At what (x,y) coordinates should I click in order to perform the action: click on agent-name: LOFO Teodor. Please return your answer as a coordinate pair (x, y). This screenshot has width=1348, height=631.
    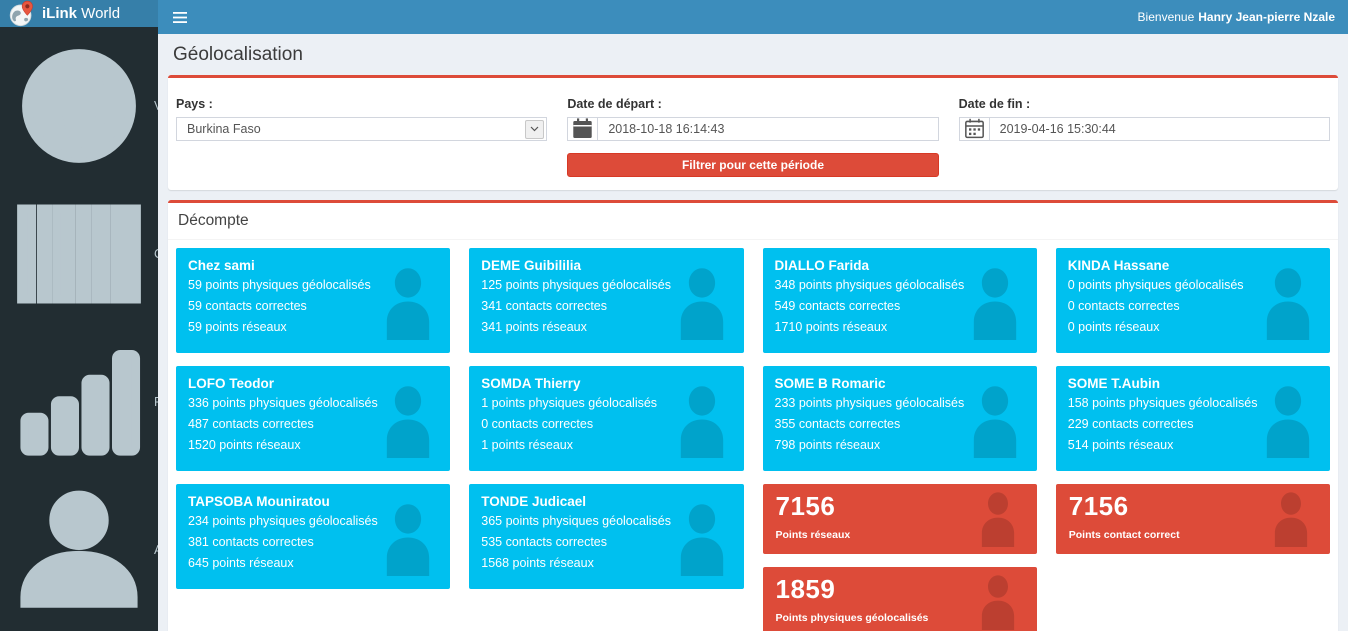
    Looking at the image, I should click on (231, 383).